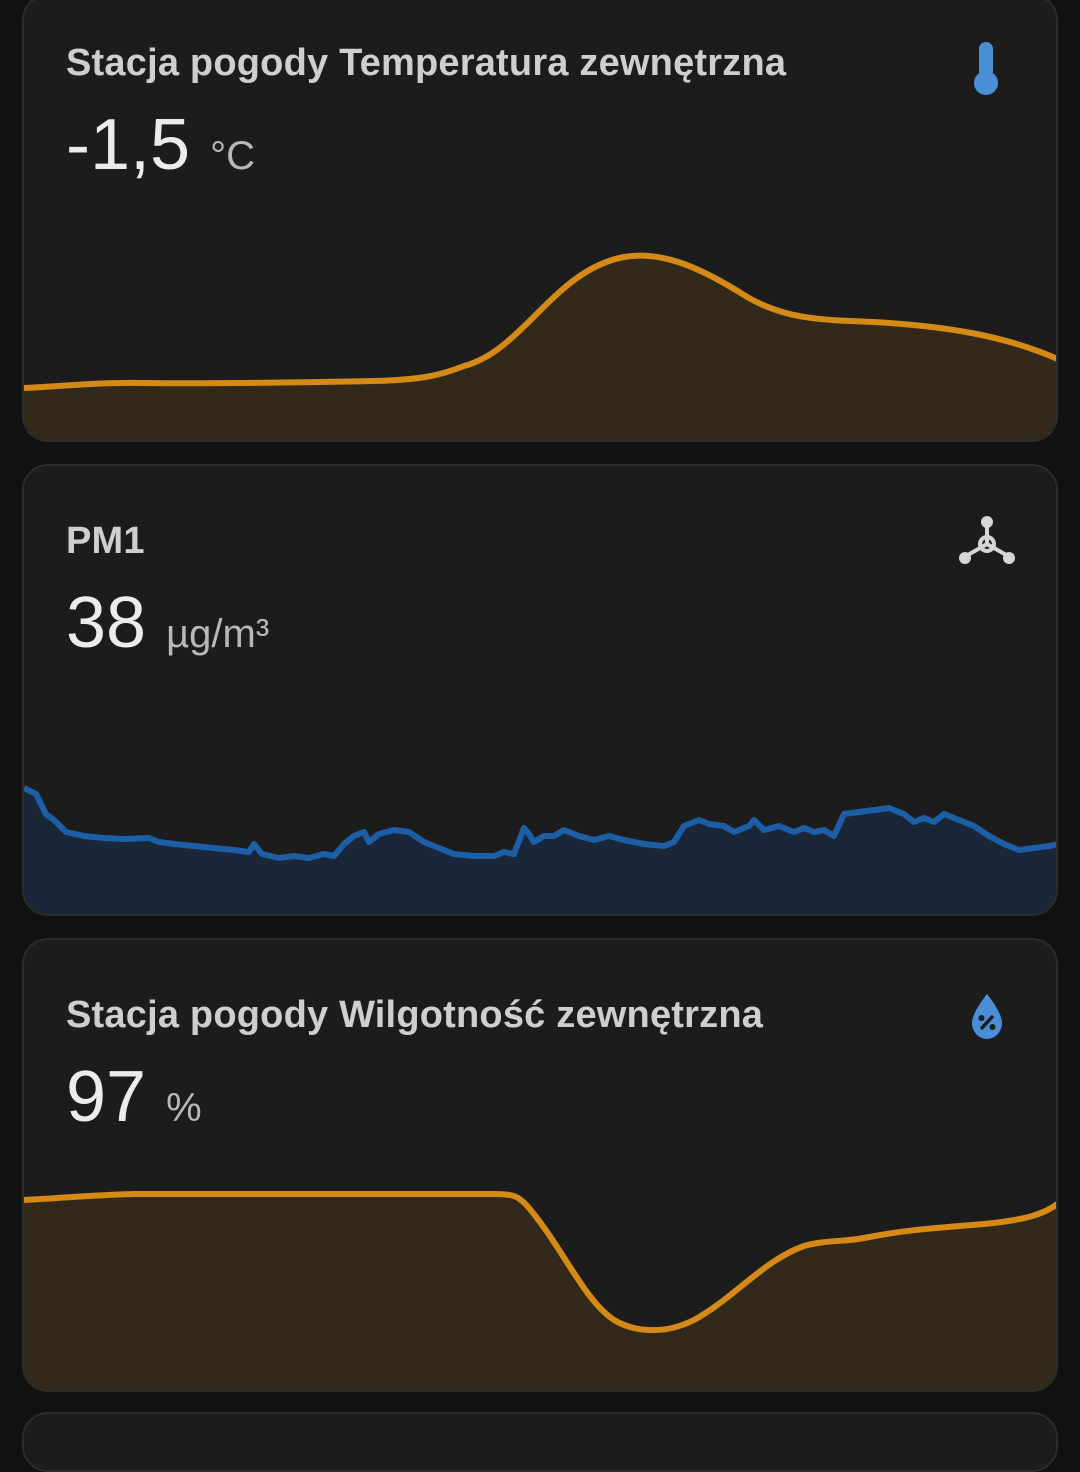 The width and height of the screenshot is (1080, 1472). What do you see at coordinates (426, 63) in the screenshot?
I see `card-title: Stacja pogody Temperatura zewnętrzna` at bounding box center [426, 63].